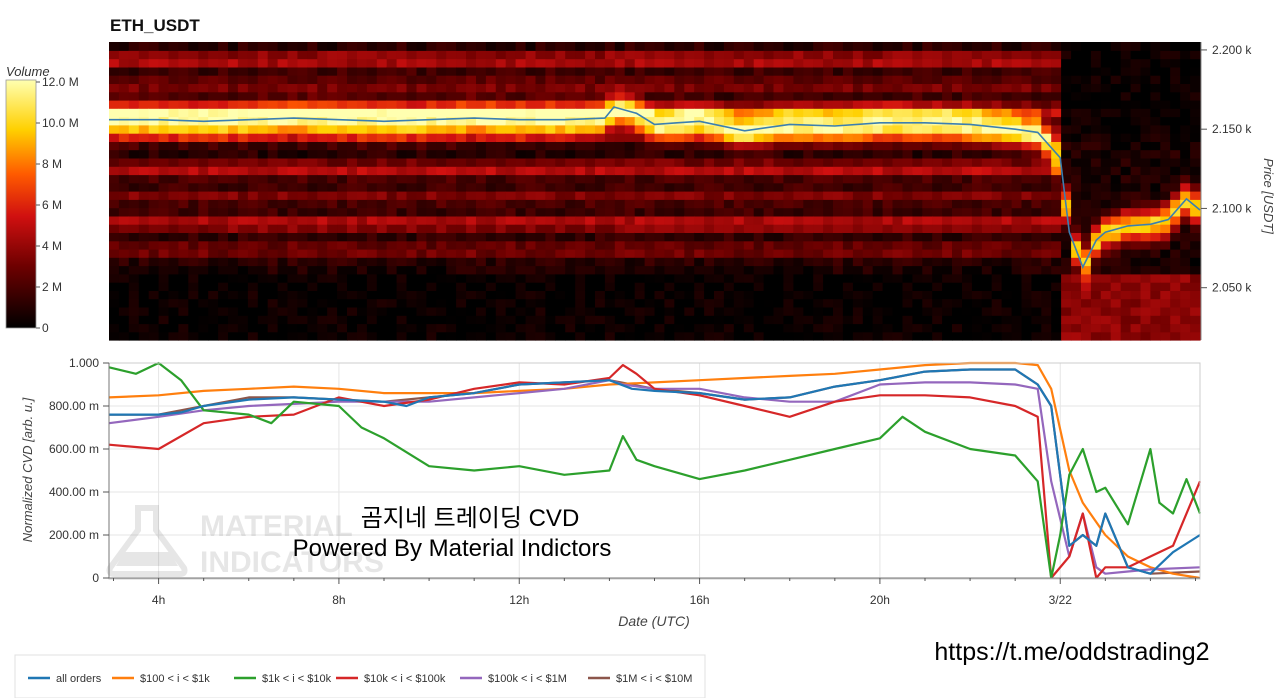 This screenshot has height=698, width=1280. I want to click on legend-label: $100k < i < $1M, so click(527, 679).